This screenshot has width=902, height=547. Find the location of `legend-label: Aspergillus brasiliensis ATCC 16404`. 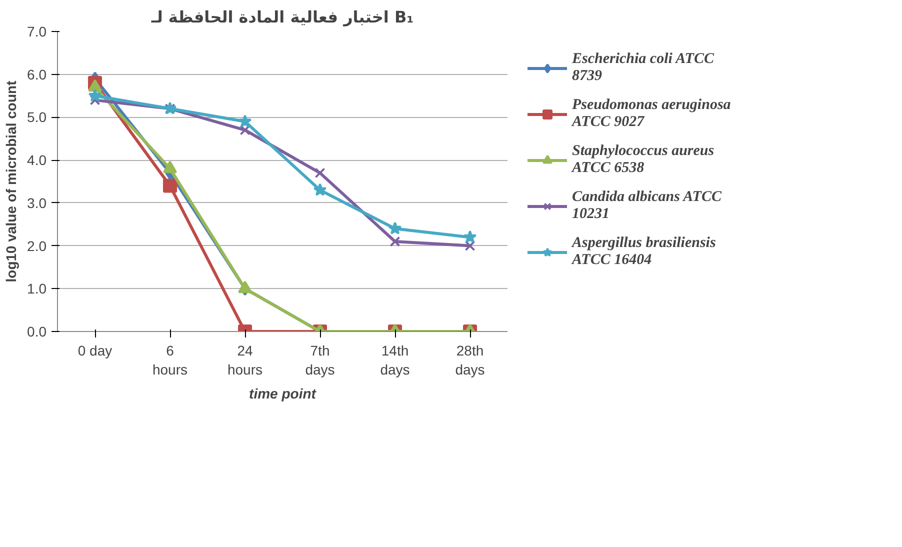

legend-label: Aspergillus brasiliensis ATCC 16404 is located at coordinates (644, 252).